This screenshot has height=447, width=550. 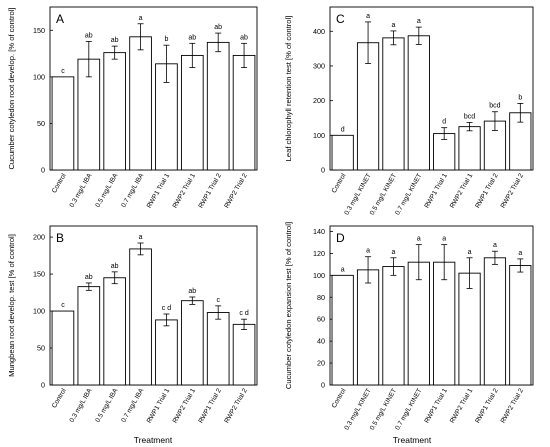 I want to click on panel-a-significance-letter: c, so click(x=63, y=71).